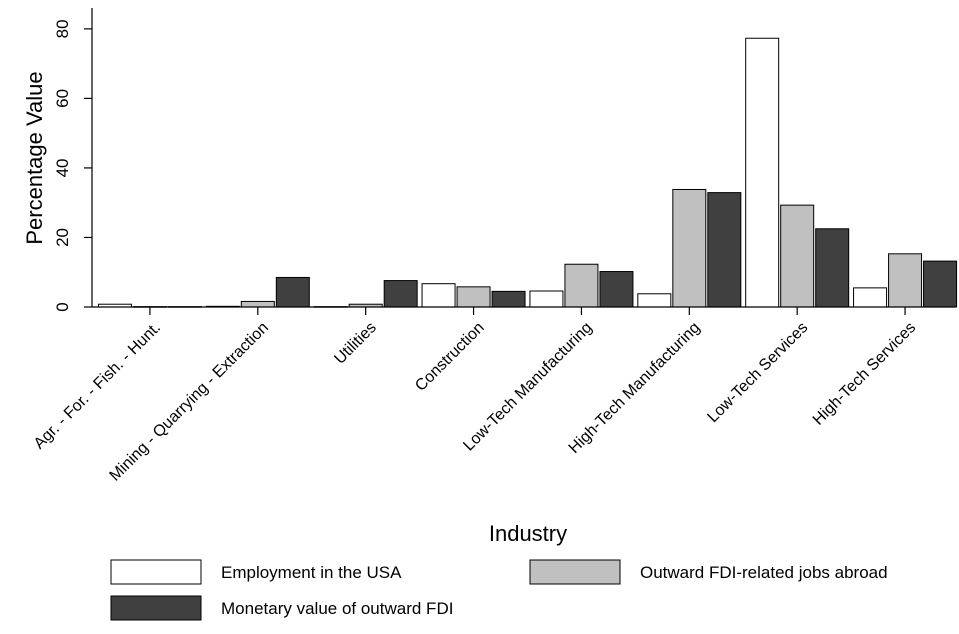 Image resolution: width=959 pixels, height=634 pixels. Describe the element at coordinates (450, 357) in the screenshot. I see `x-tick-label: Construction` at that location.